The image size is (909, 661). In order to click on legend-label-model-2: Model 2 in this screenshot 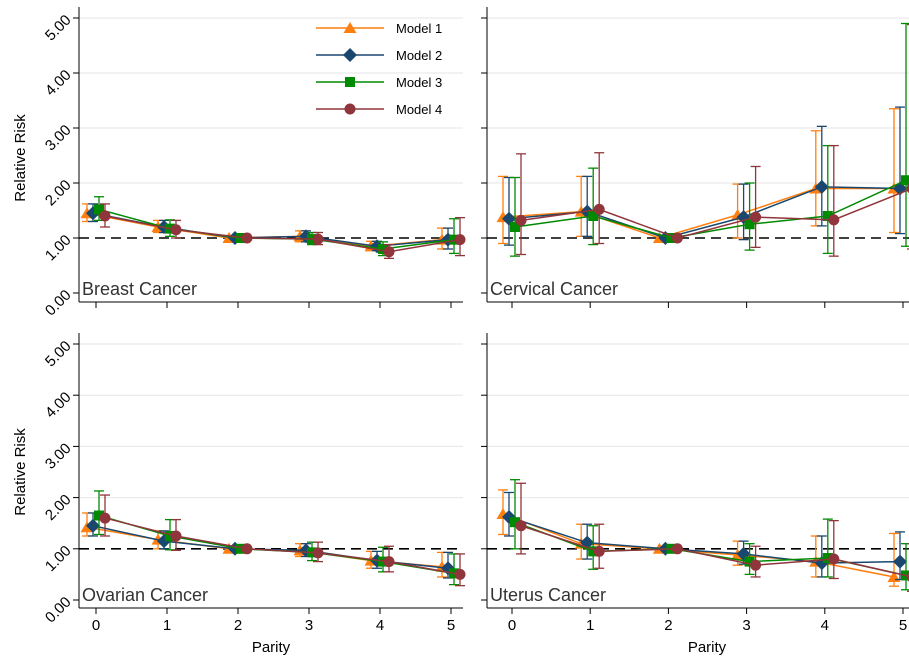, I will do `click(419, 55)`.